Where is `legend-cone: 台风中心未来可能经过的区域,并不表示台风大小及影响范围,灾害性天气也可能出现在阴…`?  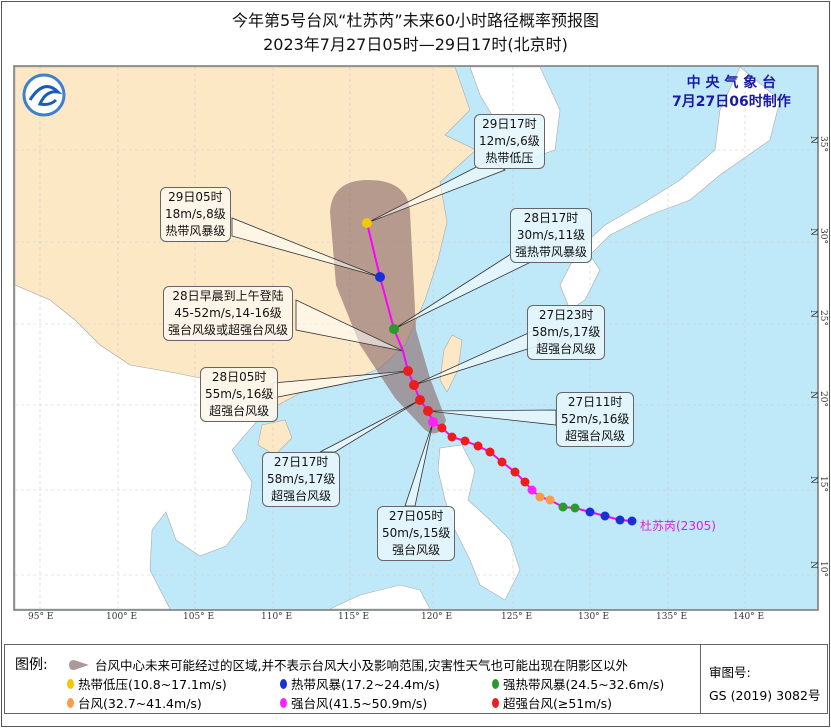
legend-cone: 台风中心未来可能经过的区域,并不表示台风大小及影响范围,灾害性天气也可能出现在阴… is located at coordinates (347, 664).